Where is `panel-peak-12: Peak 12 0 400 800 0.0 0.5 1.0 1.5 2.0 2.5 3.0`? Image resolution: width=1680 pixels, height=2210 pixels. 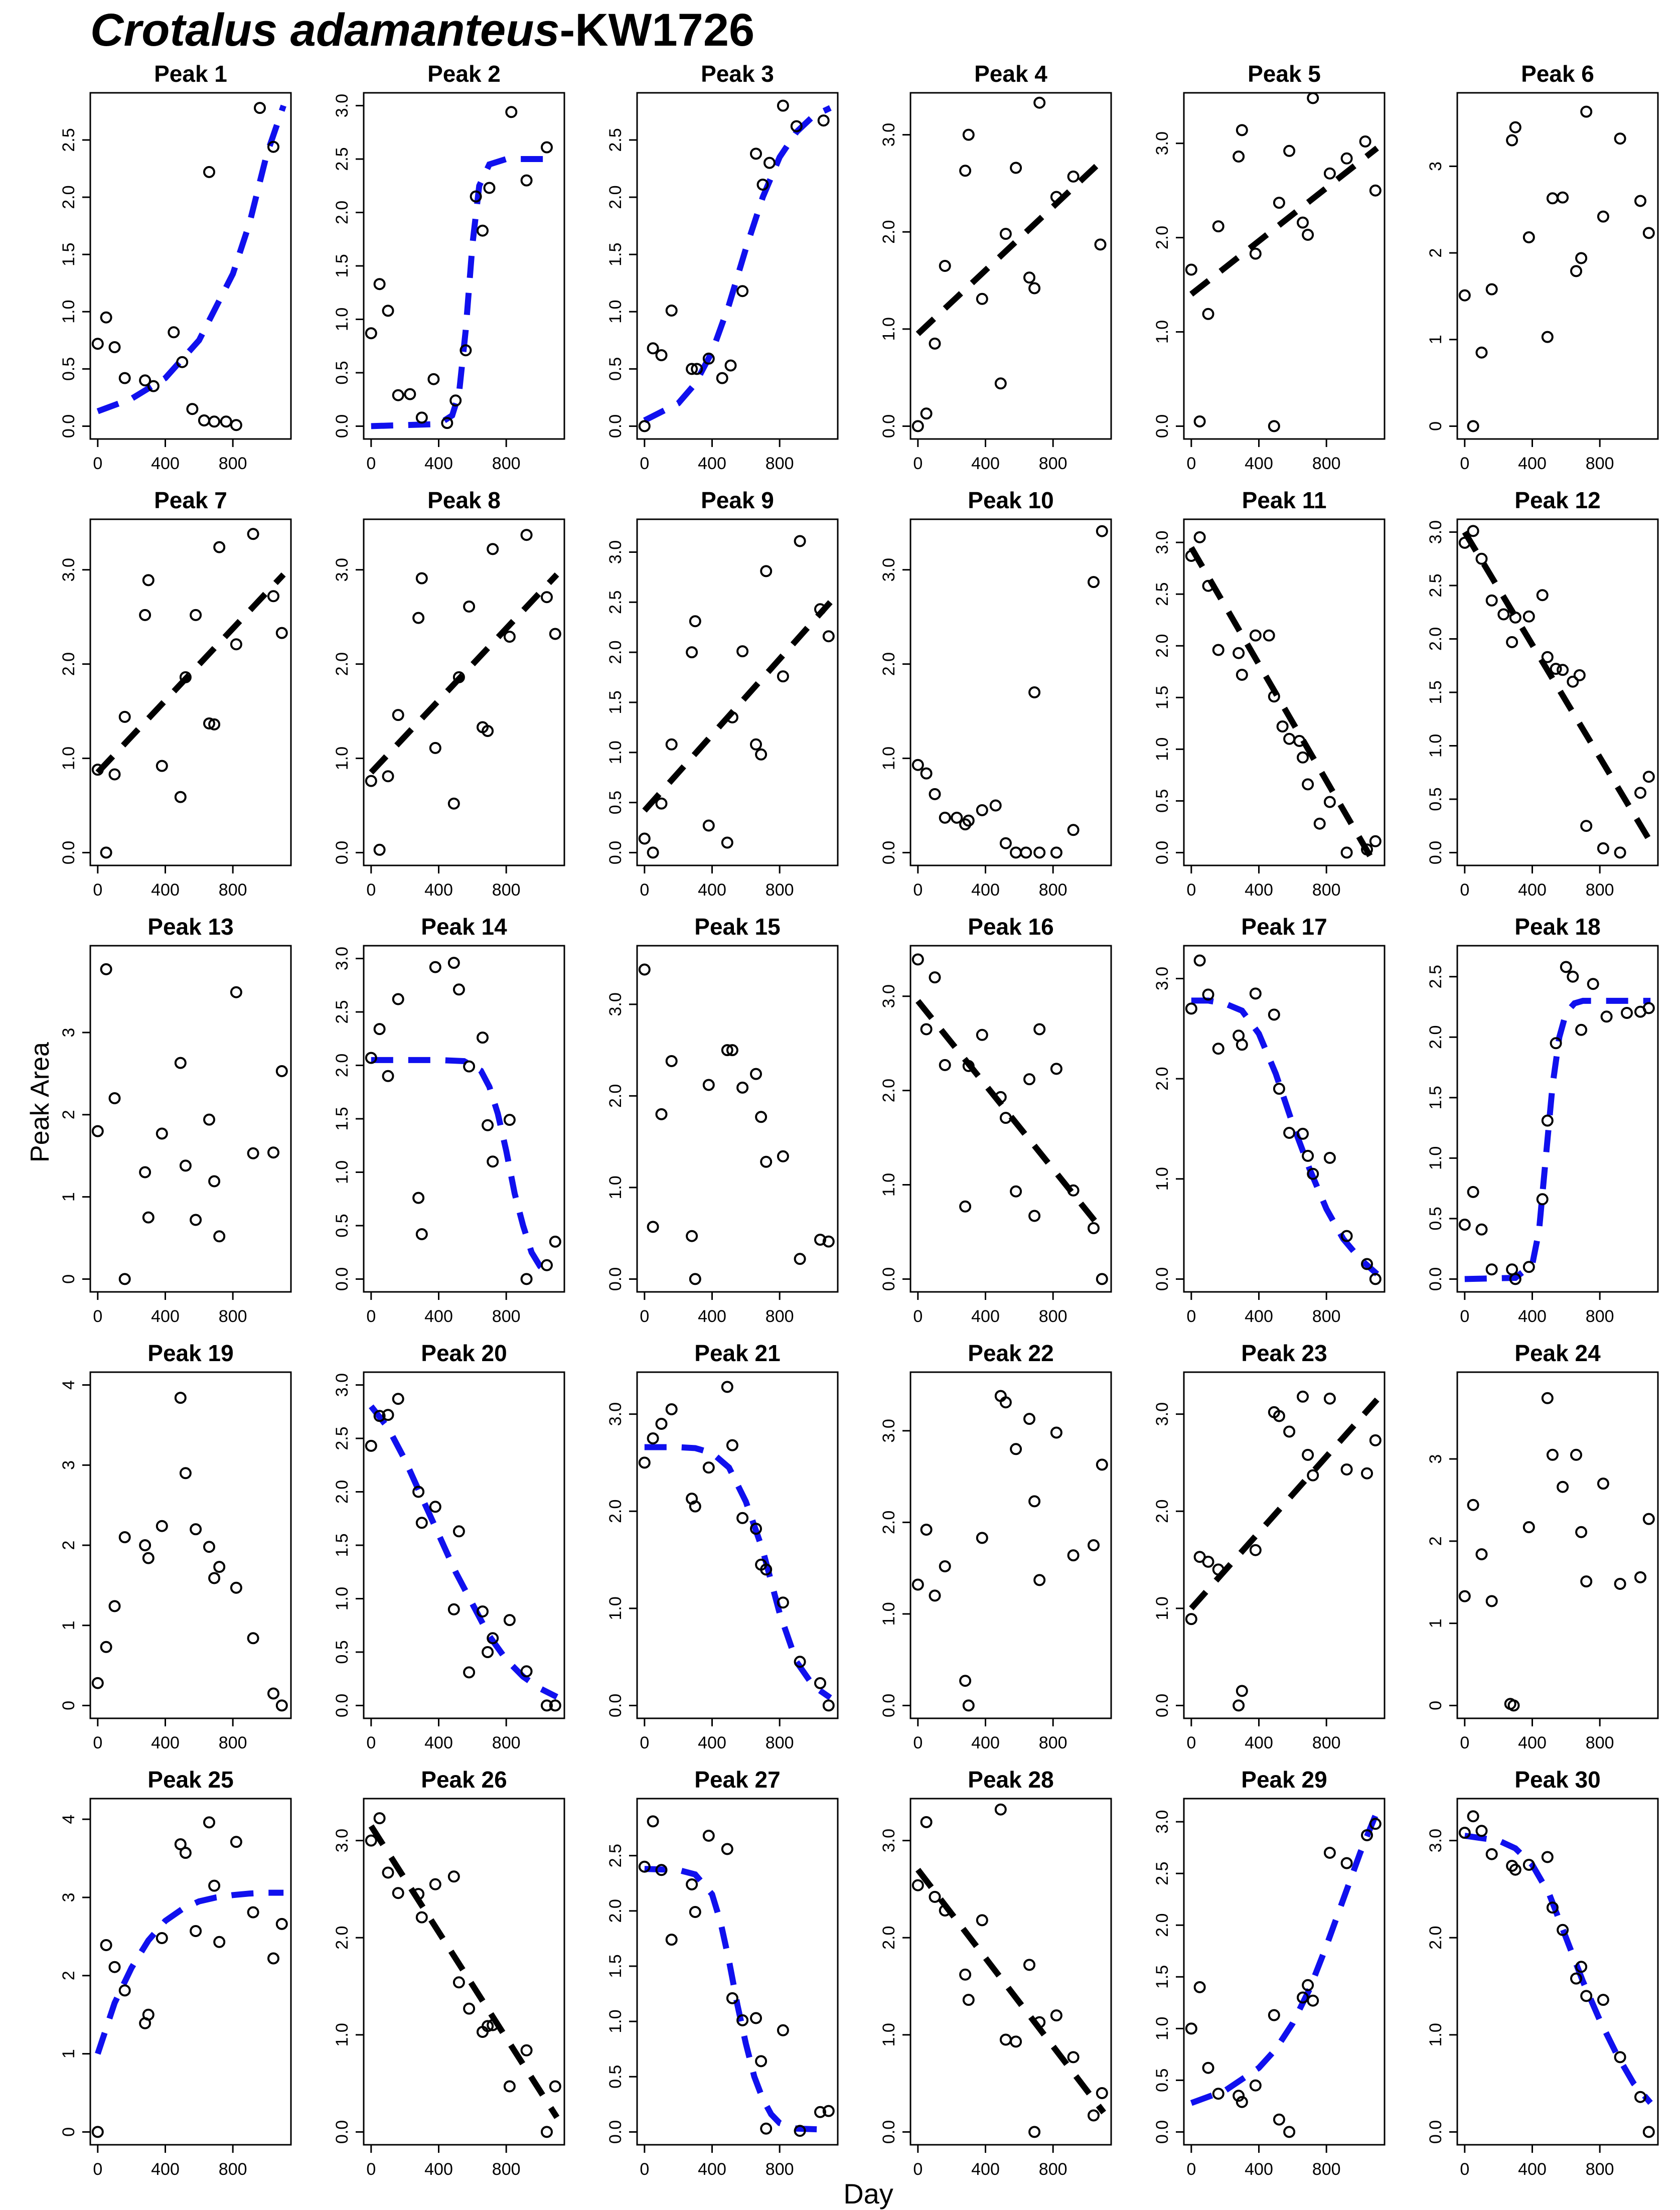 panel-peak-12: Peak 12 0 400 800 0.0 0.5 1.0 1.5 2.0 2.5 3.0 is located at coordinates (1543, 694).